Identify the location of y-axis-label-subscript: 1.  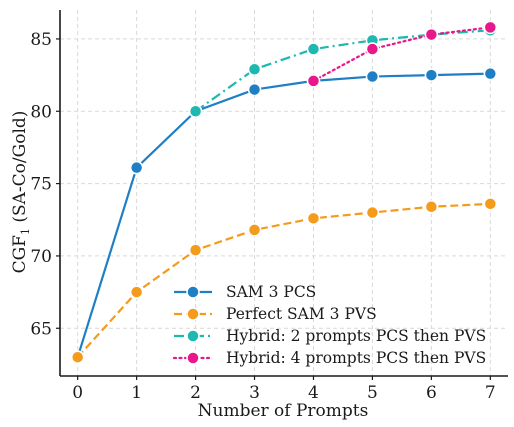
(25, 231).